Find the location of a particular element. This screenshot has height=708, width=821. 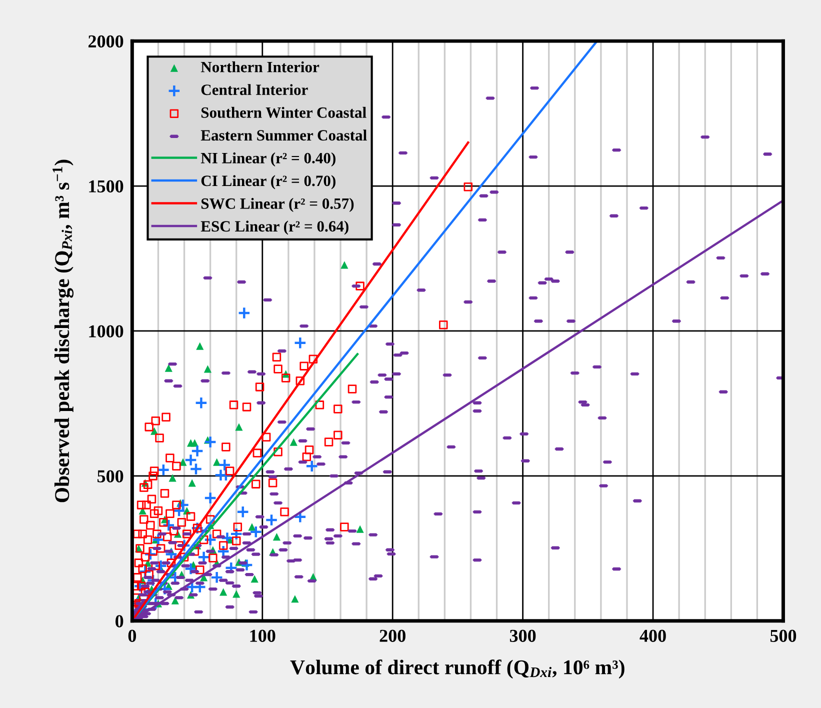

legend-label: SWC Linear (r² = 0.57) is located at coordinates (277, 205).